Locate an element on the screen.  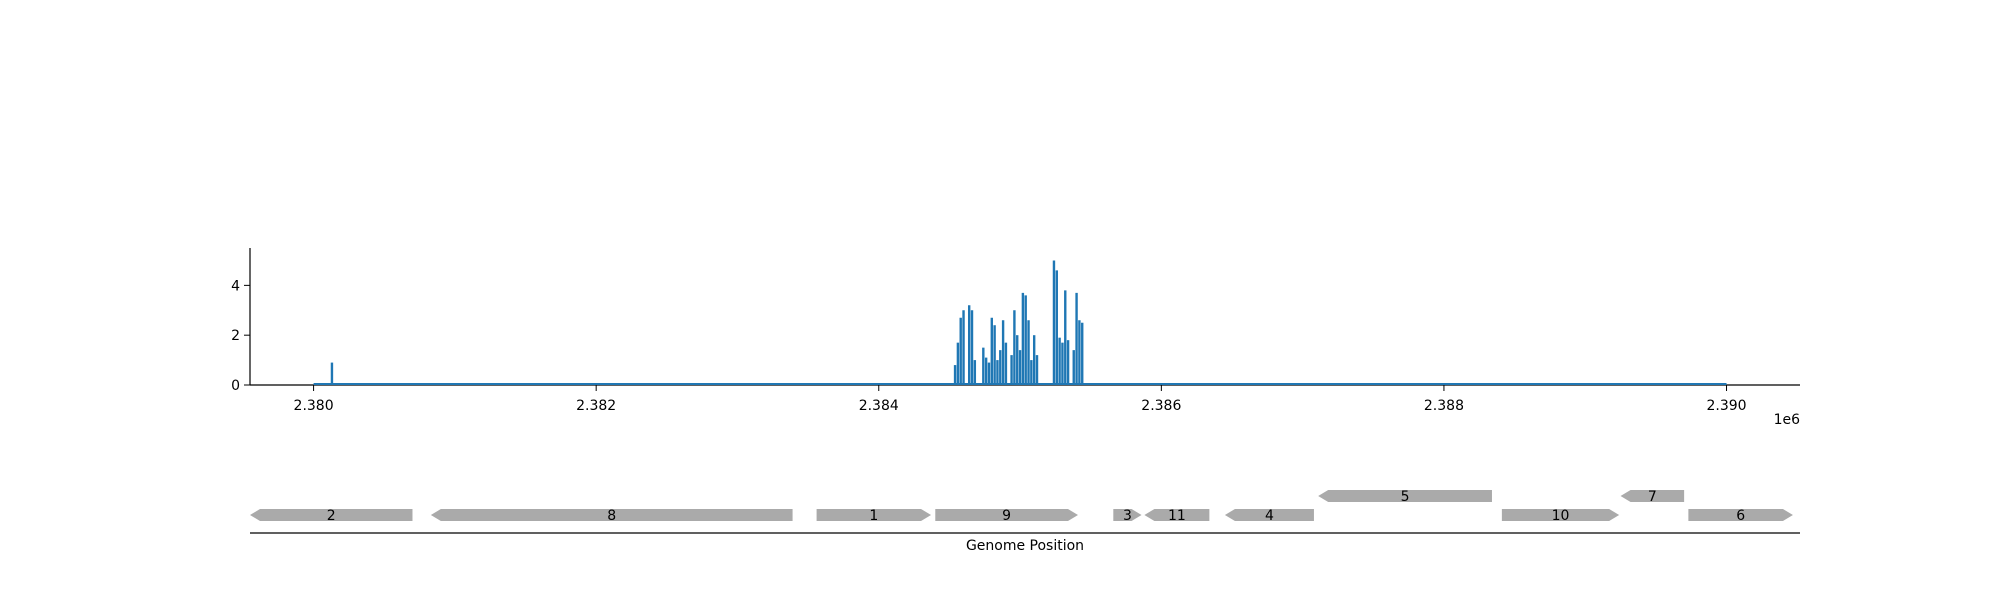
gene-8: 8 is located at coordinates (611, 516).